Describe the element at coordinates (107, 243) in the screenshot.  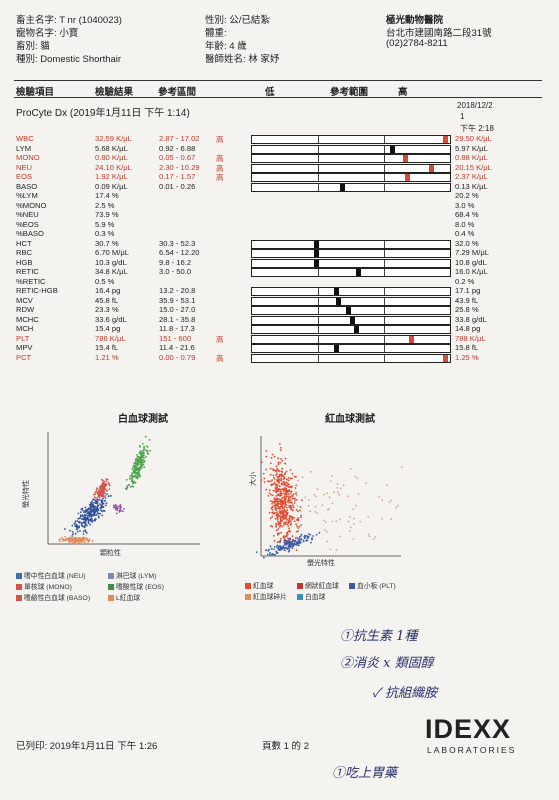
I see `result-value: 30.7 %` at that location.